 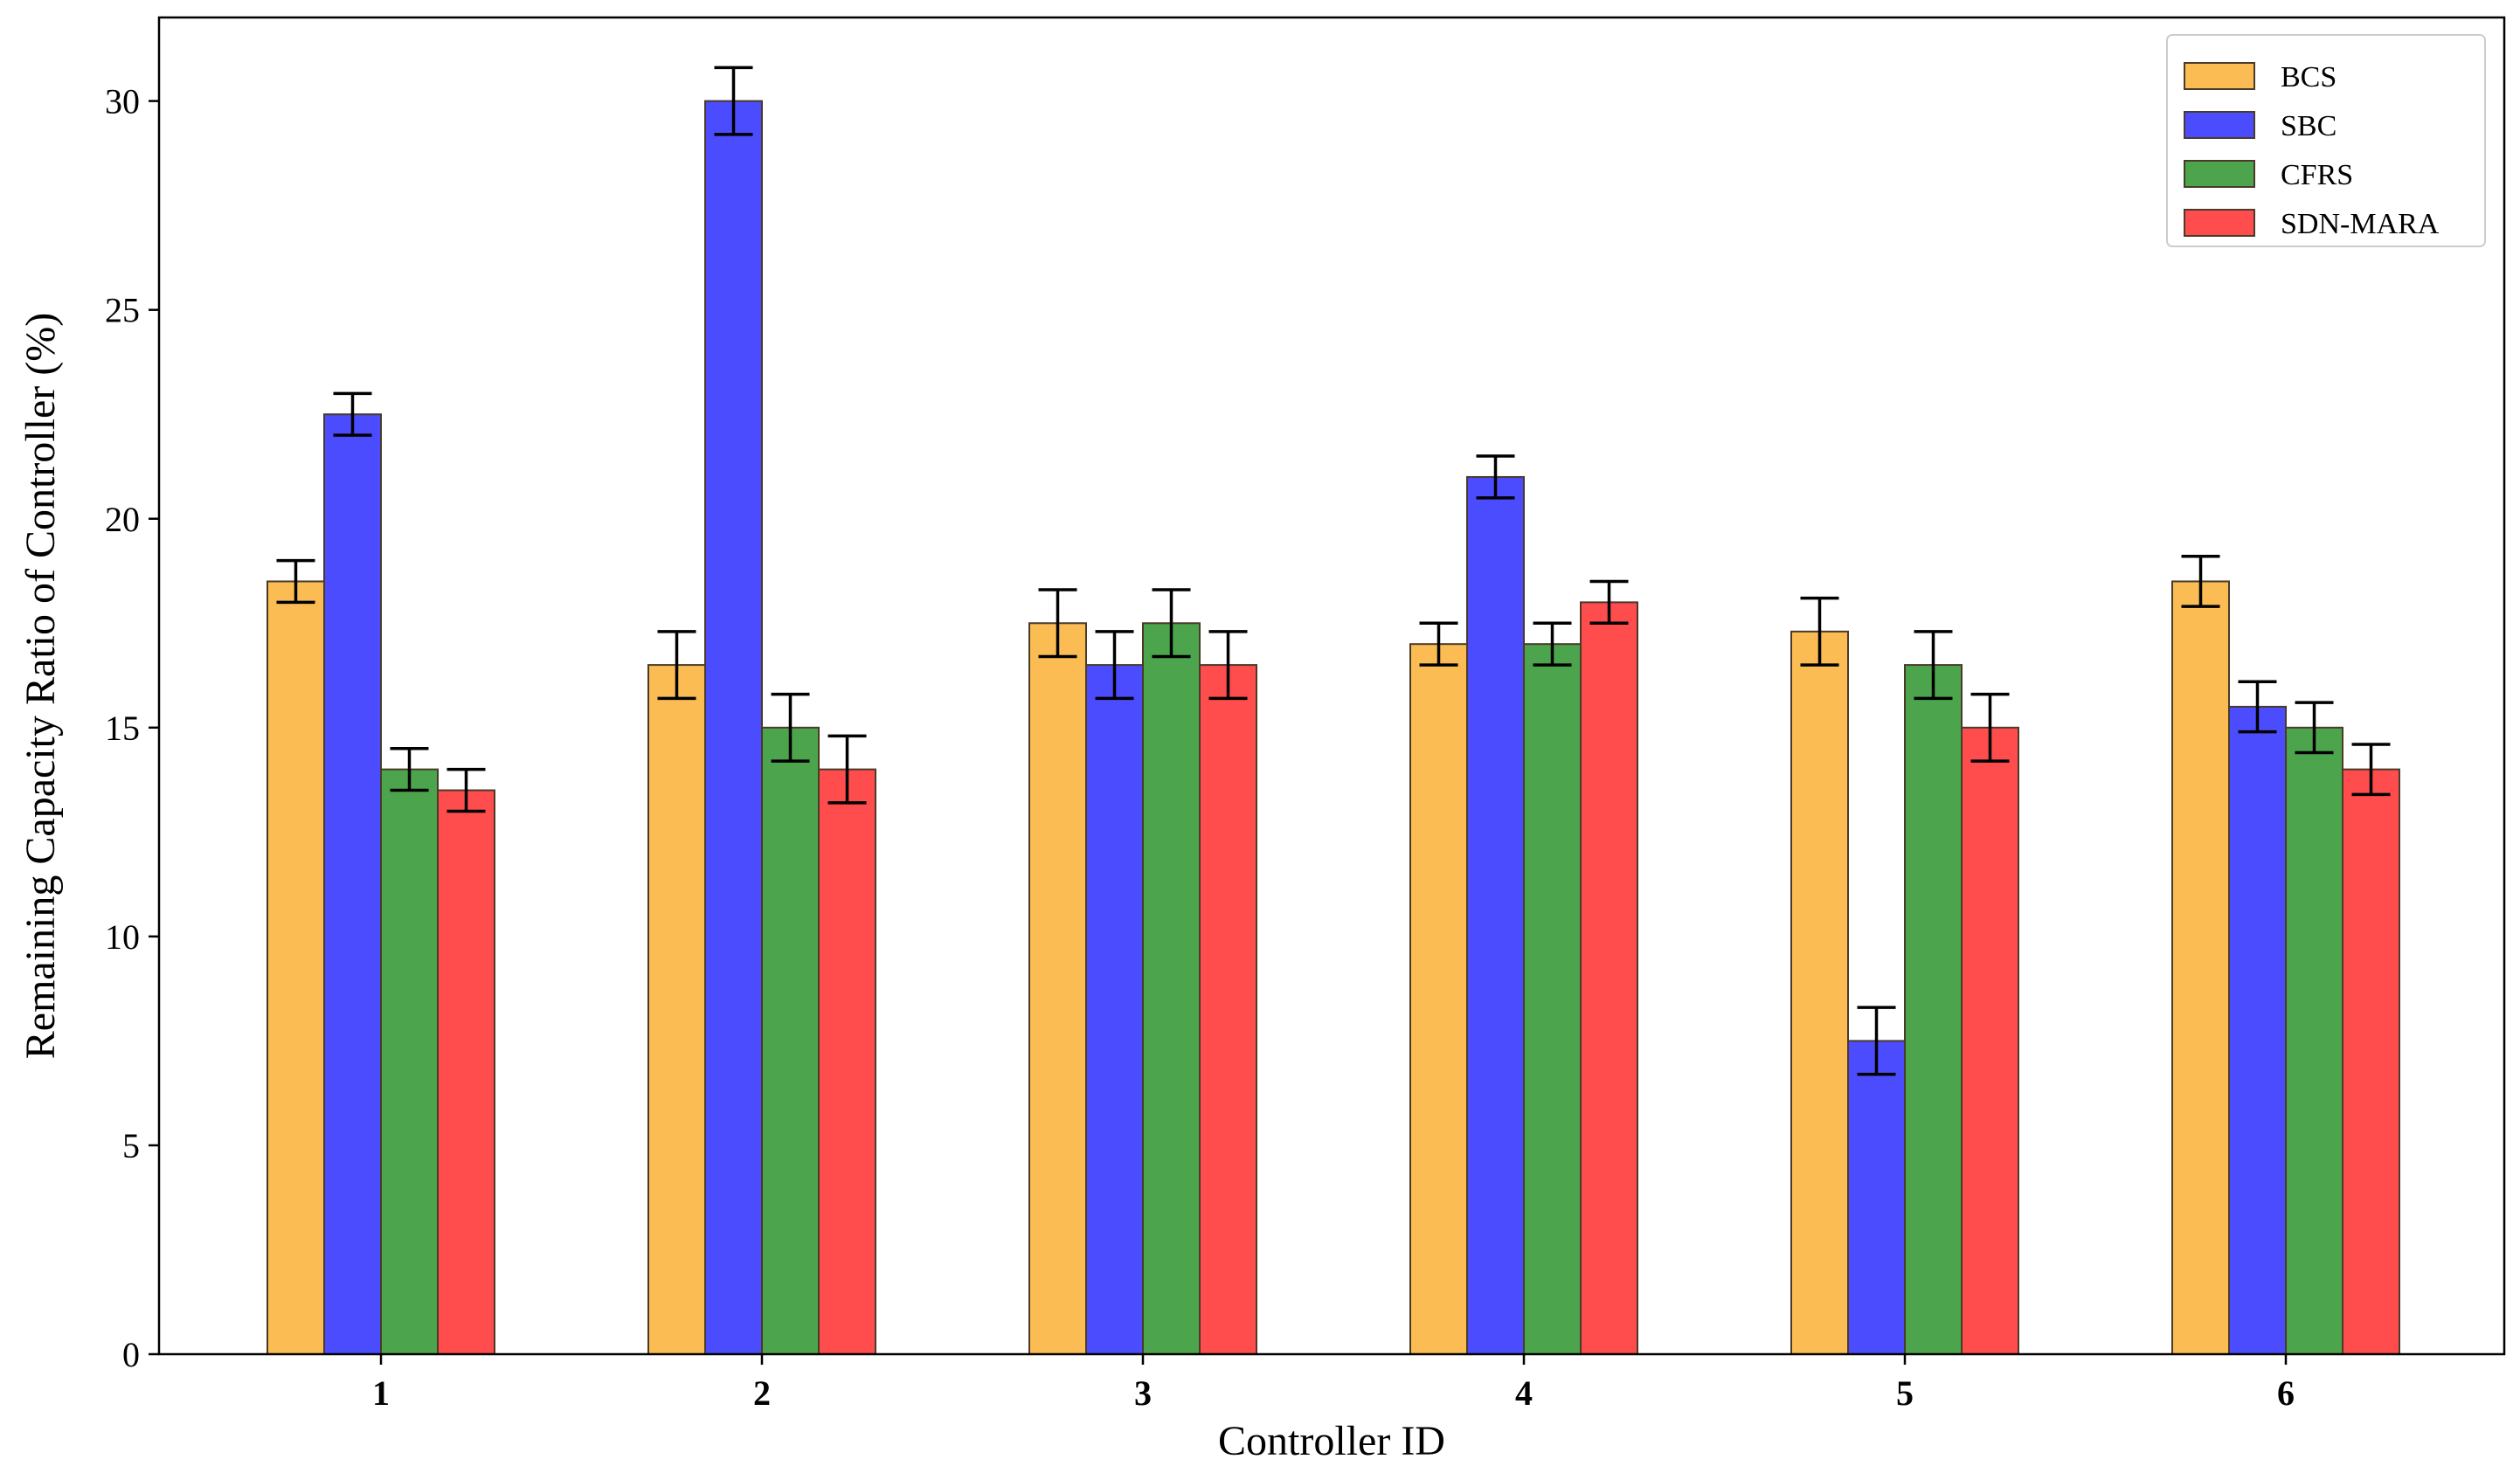 What do you see at coordinates (1333, 1383) in the screenshot?
I see `x-axis: 1 2 3 4 5 6` at bounding box center [1333, 1383].